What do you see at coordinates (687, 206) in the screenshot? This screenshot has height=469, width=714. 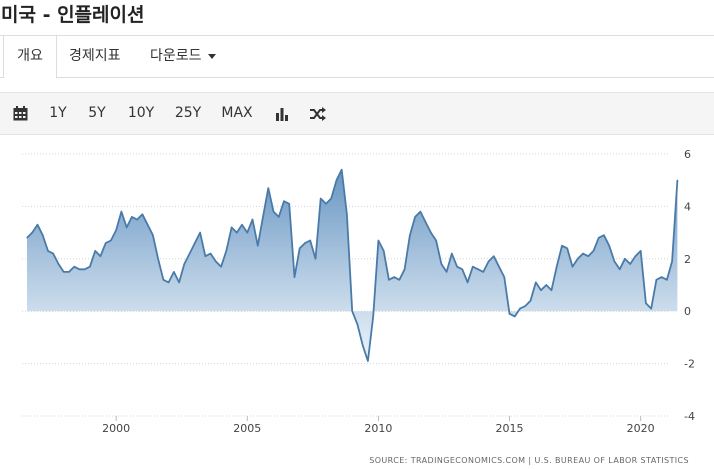 I see `y-tick-label: 4` at bounding box center [687, 206].